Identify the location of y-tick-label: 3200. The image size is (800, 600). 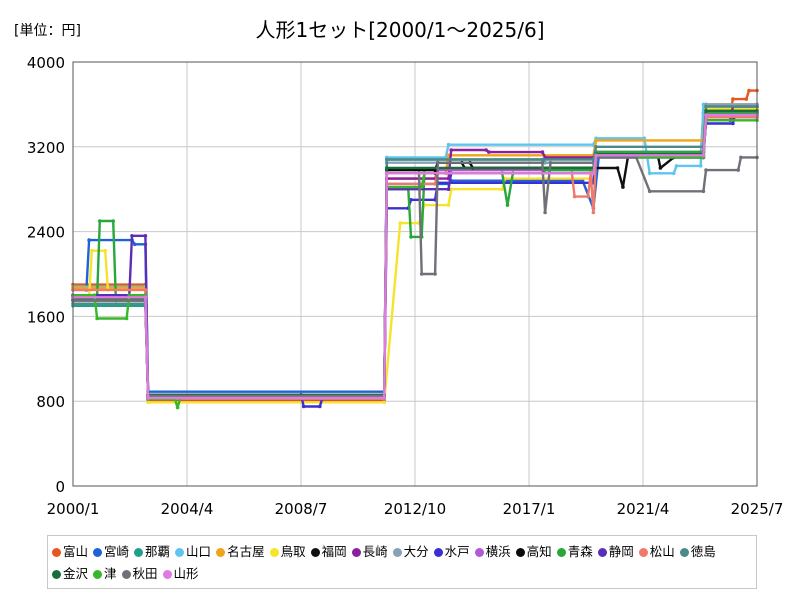
(46, 148).